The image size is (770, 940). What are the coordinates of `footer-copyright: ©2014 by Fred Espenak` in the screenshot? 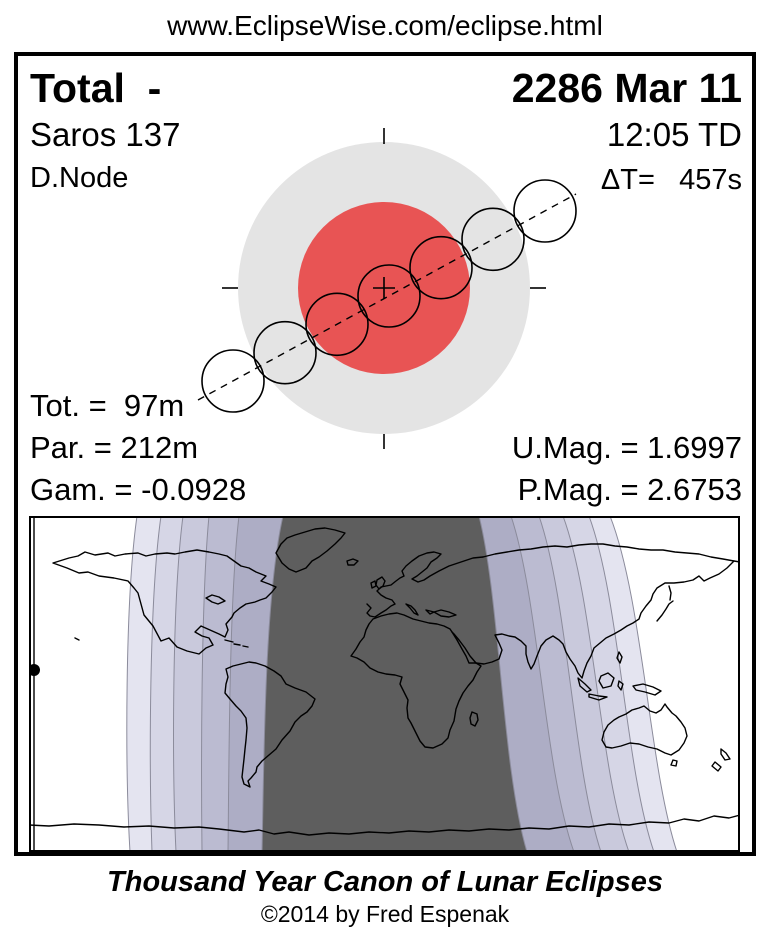 It's located at (385, 914).